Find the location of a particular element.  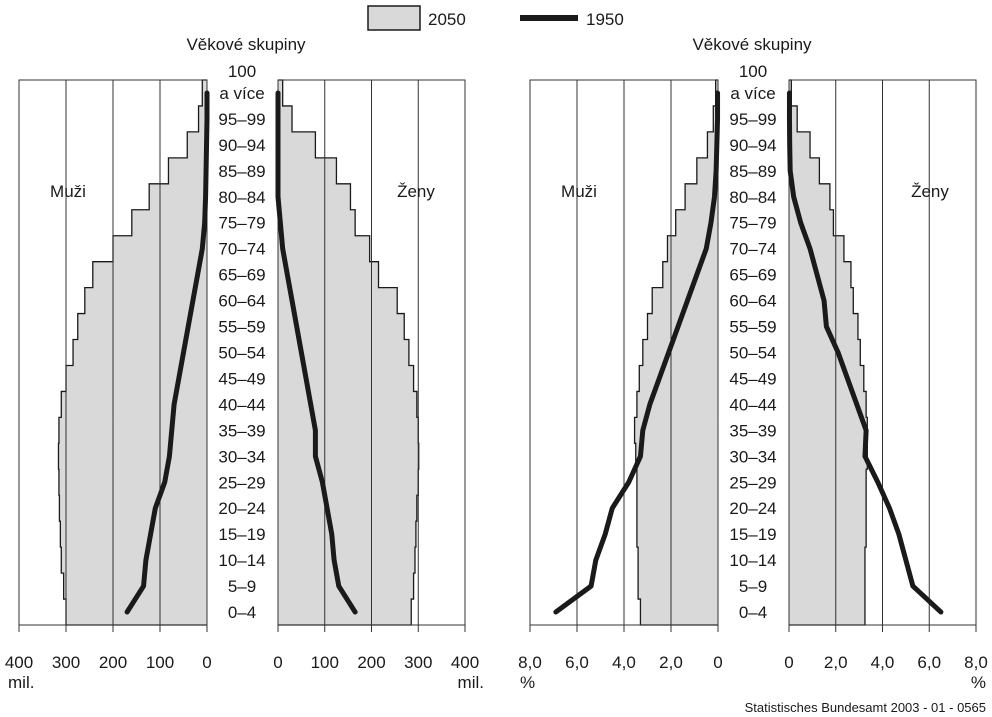

age-label-12: 60–64 is located at coordinates (752, 301).